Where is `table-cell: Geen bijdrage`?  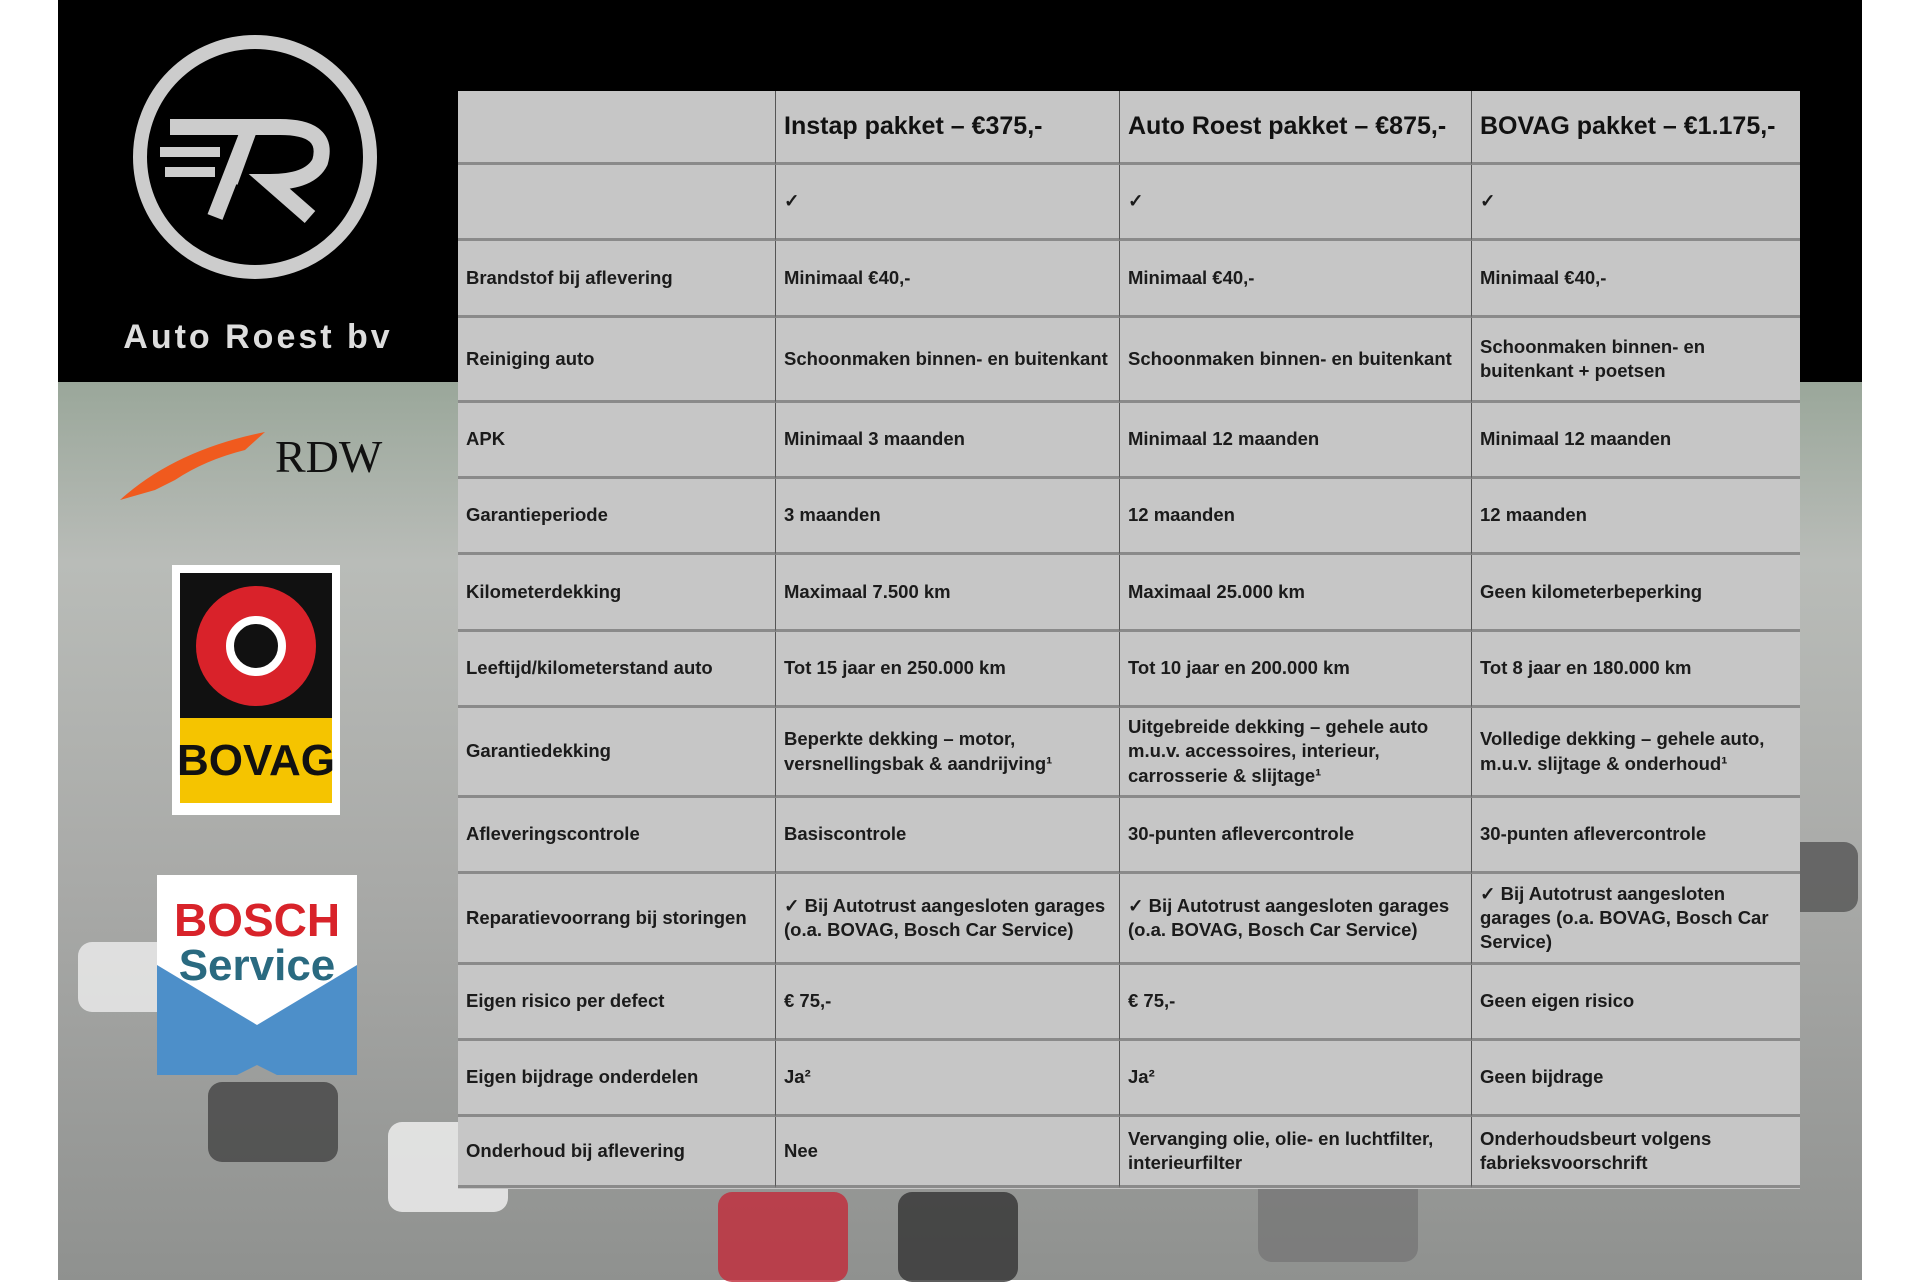
table-cell: Geen bijdrage is located at coordinates (1636, 1079).